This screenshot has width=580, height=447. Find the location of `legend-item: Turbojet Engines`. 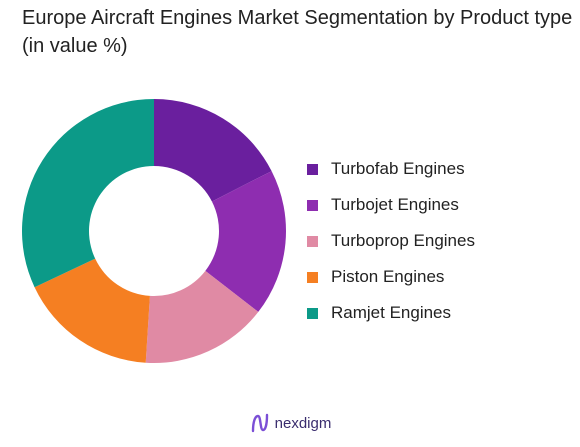

legend-item: Turbojet Engines is located at coordinates (391, 205).